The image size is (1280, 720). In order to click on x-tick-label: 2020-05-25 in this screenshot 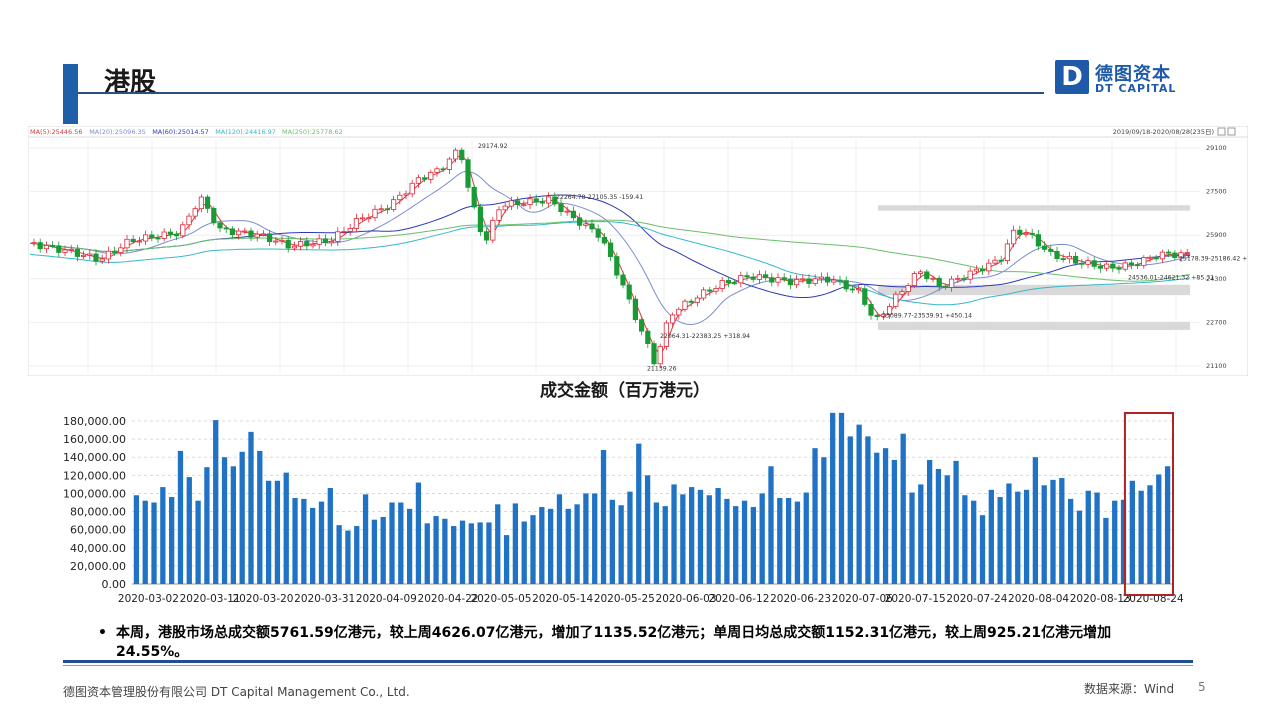, I will do `click(624, 599)`.